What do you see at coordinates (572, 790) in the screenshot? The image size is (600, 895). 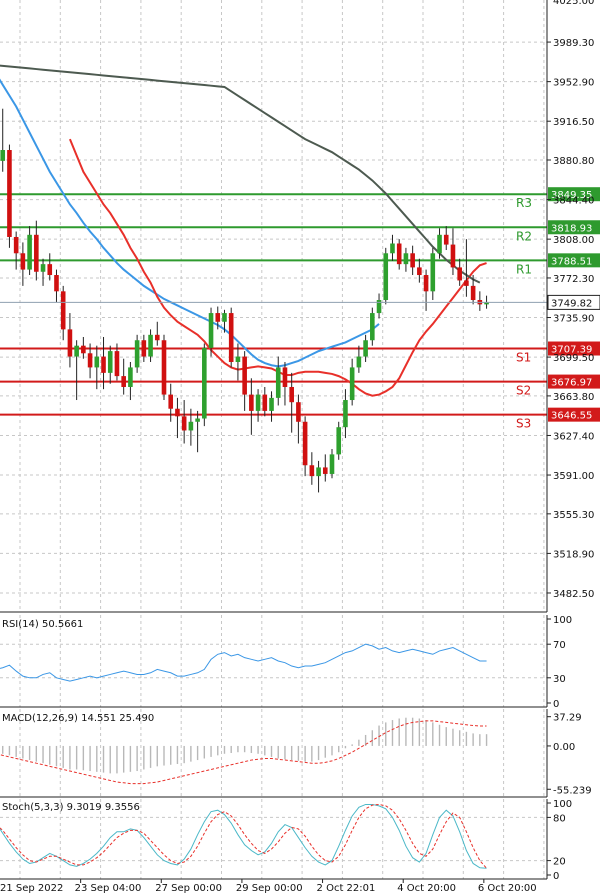 I see `macd-tick-label: -55.239` at bounding box center [572, 790].